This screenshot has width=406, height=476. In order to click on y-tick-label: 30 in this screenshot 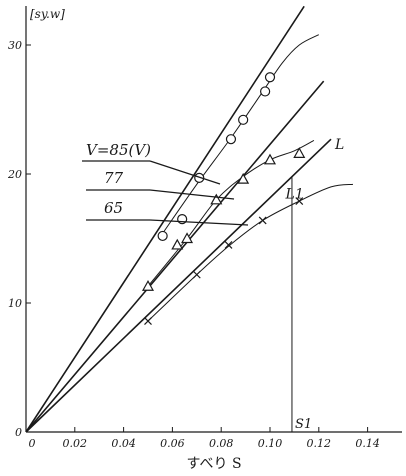, I will do `click(15, 45)`.